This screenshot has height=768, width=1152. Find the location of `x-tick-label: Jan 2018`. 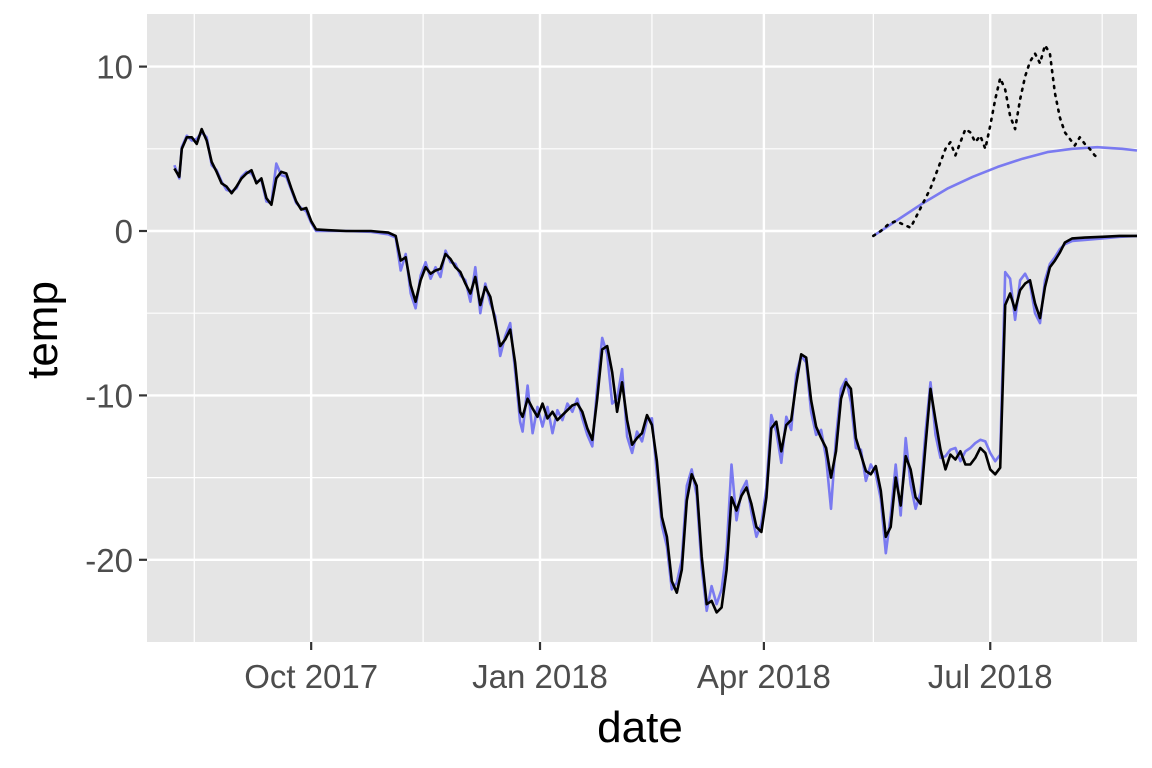

x-tick-label: Jan 2018 is located at coordinates (540, 676).